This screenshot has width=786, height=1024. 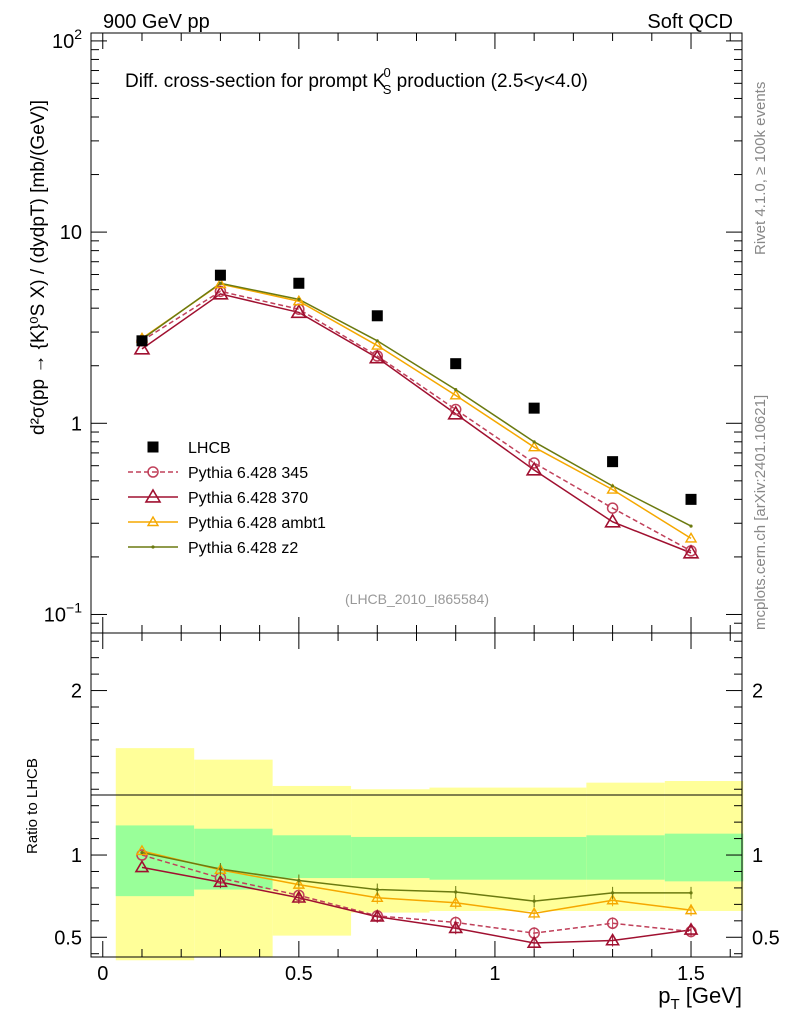 What do you see at coordinates (153, 472) in the screenshot?
I see `legend-marker-p345` at bounding box center [153, 472].